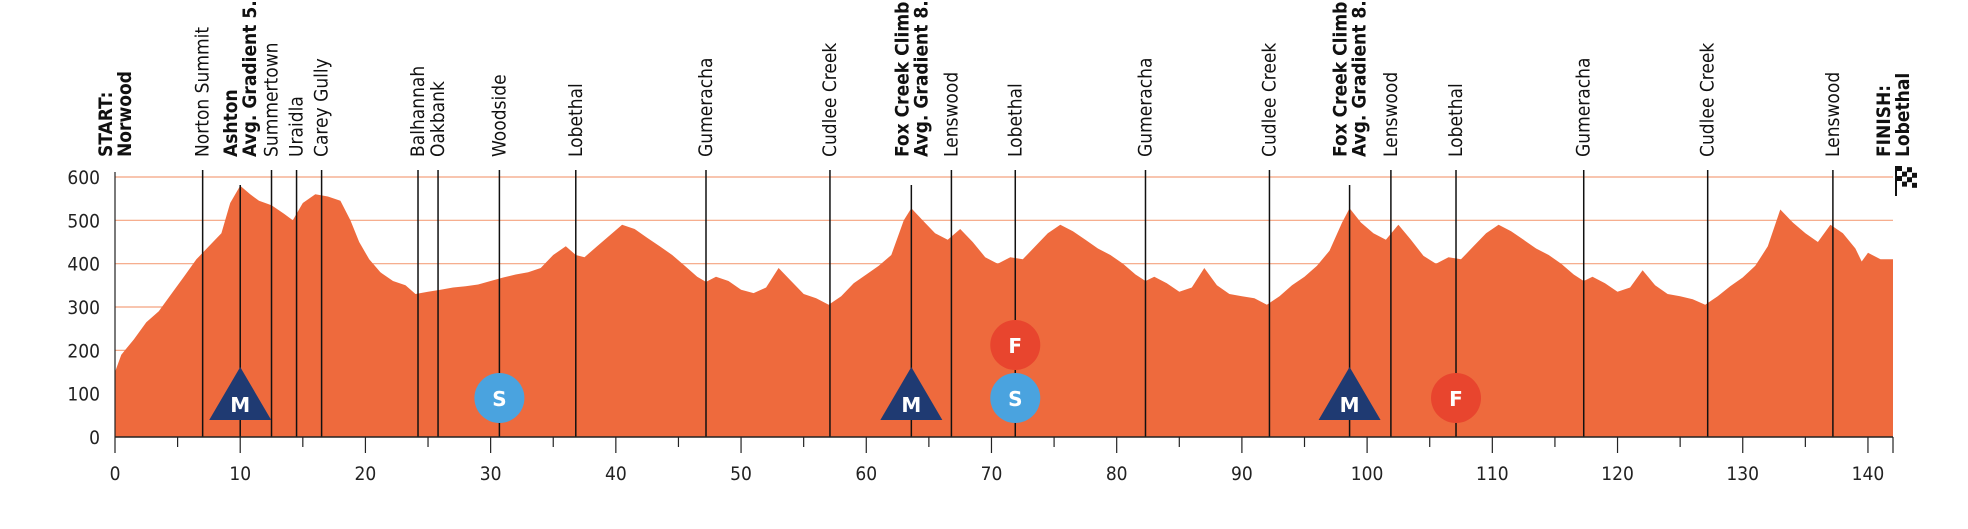 The width and height of the screenshot is (1968, 529). I want to click on x-tick-label: 140, so click(1868, 474).